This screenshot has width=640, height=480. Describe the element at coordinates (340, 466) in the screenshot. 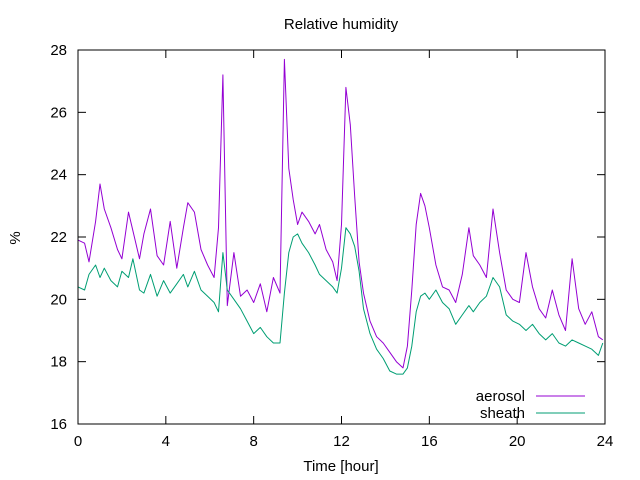

I see `x-axis-label: Time [hour]` at that location.